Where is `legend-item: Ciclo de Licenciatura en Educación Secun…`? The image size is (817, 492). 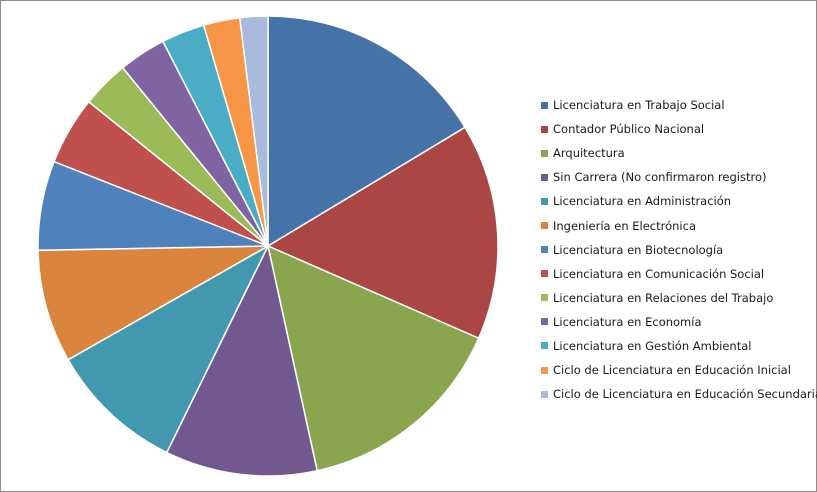
legend-item: Ciclo de Licenciatura en Educación Secun… is located at coordinates (679, 394).